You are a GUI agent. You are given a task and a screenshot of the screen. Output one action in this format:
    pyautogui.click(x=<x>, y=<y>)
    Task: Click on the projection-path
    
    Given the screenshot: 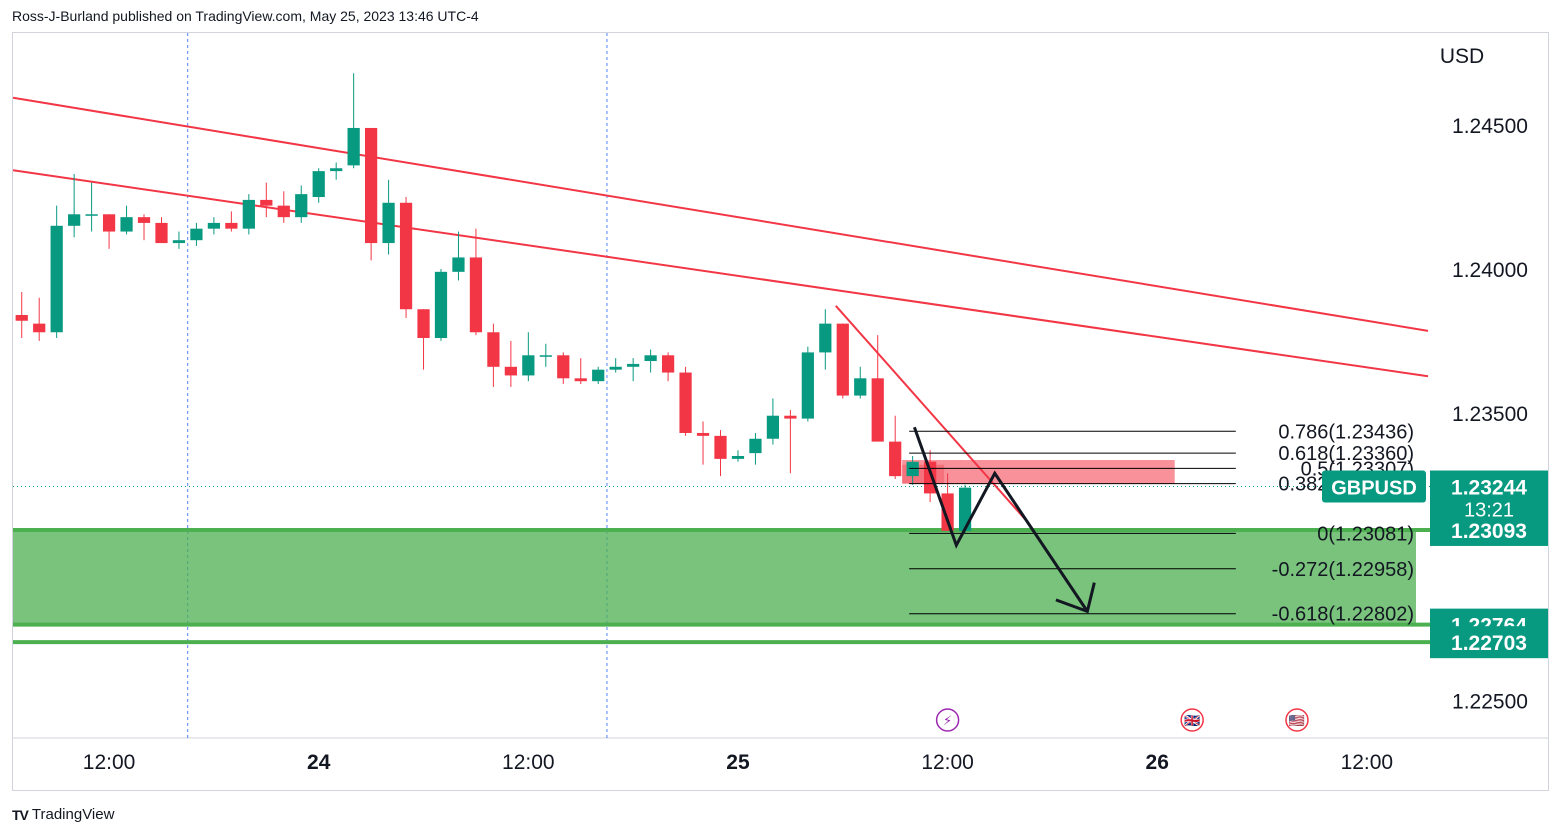 What is the action you would take?
    pyautogui.click(x=1000, y=519)
    